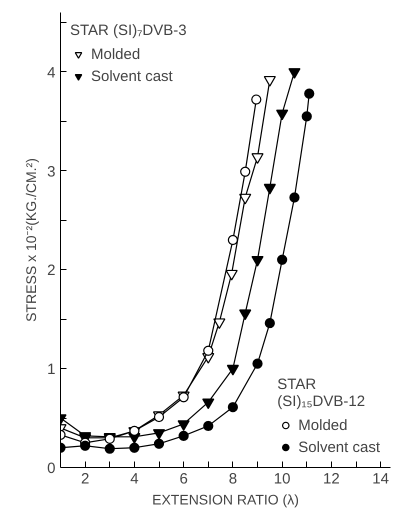 The height and width of the screenshot is (513, 419). I want to click on x-tick-label: 2, so click(85, 479).